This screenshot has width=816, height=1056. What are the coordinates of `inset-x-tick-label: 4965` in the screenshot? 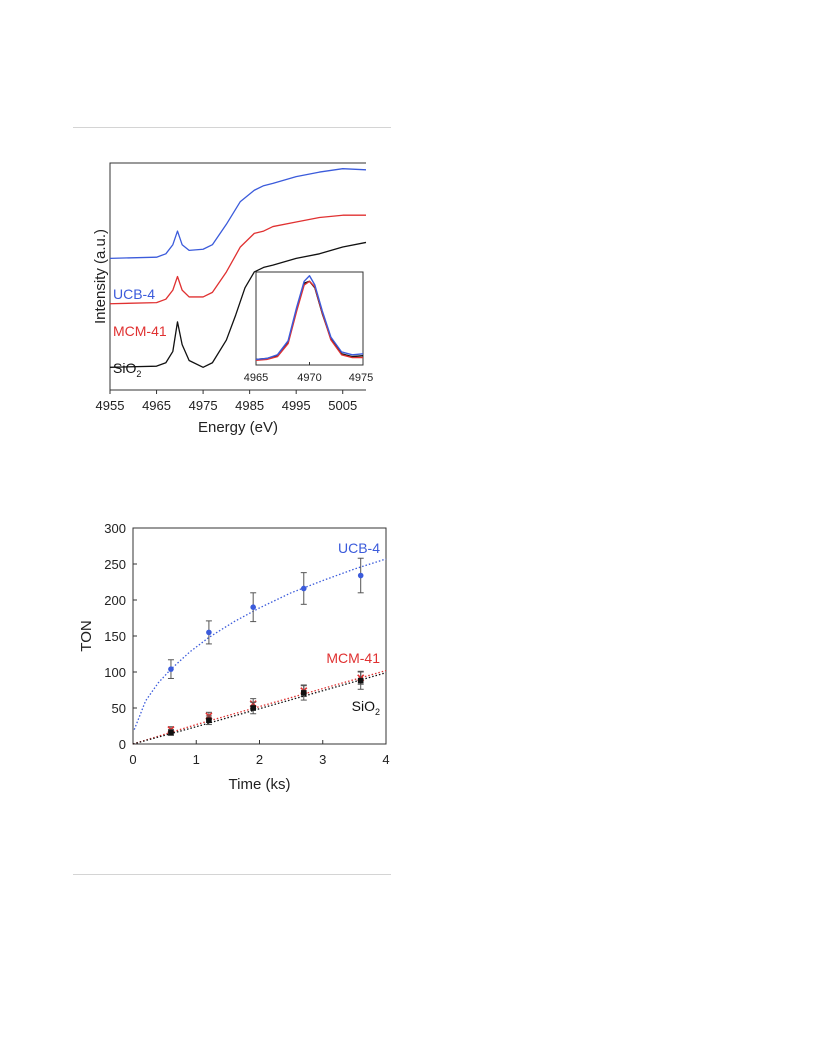 It's located at (256, 378).